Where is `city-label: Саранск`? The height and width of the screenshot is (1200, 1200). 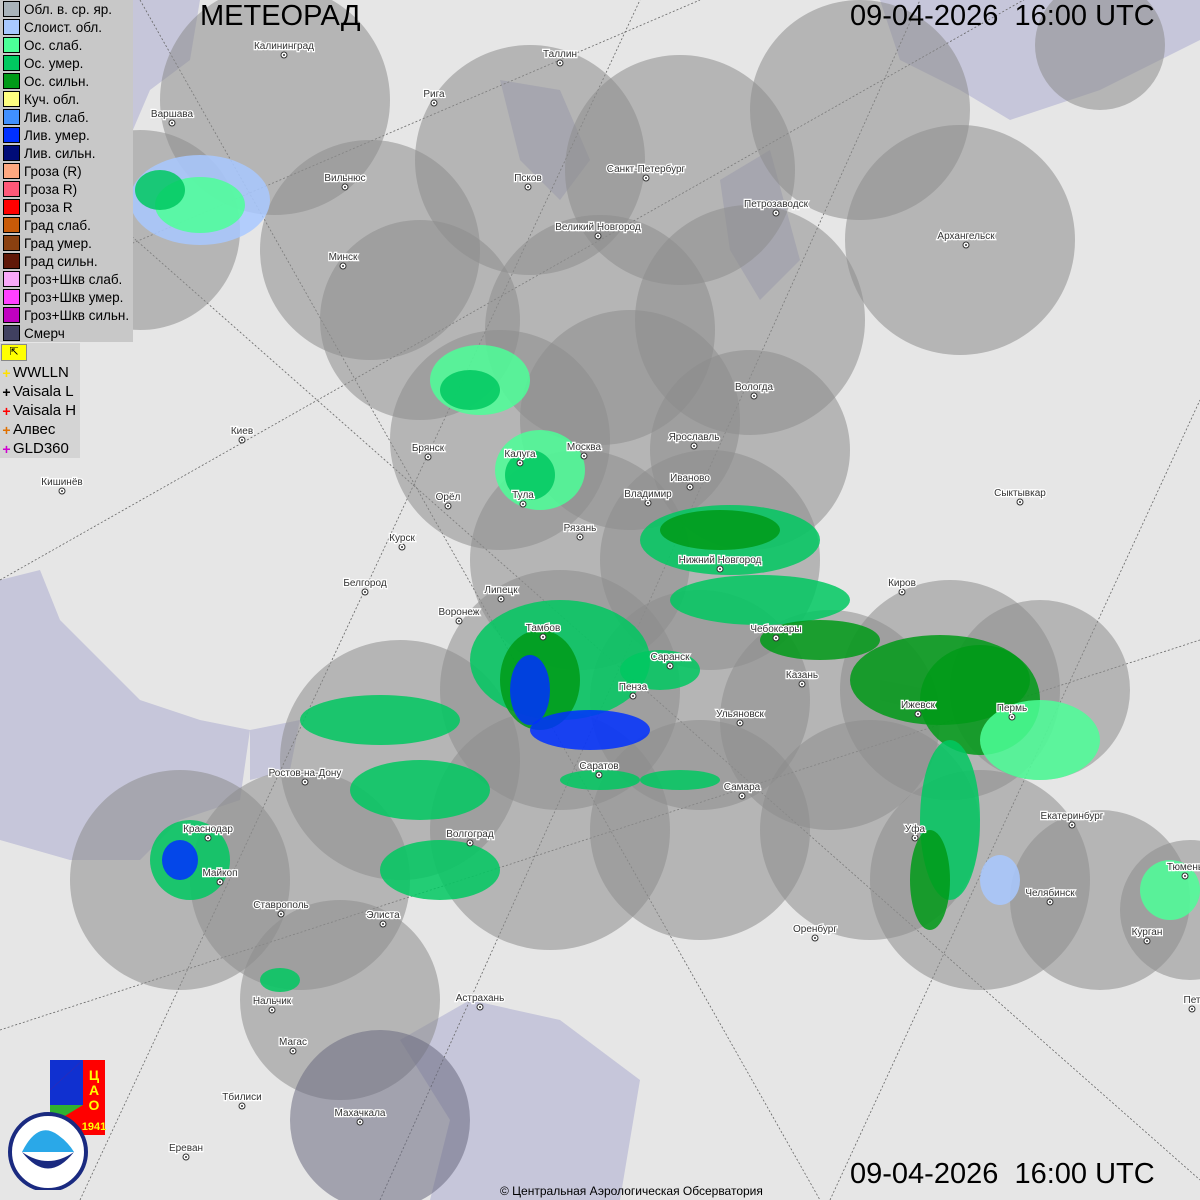 city-label: Саранск is located at coordinates (671, 657).